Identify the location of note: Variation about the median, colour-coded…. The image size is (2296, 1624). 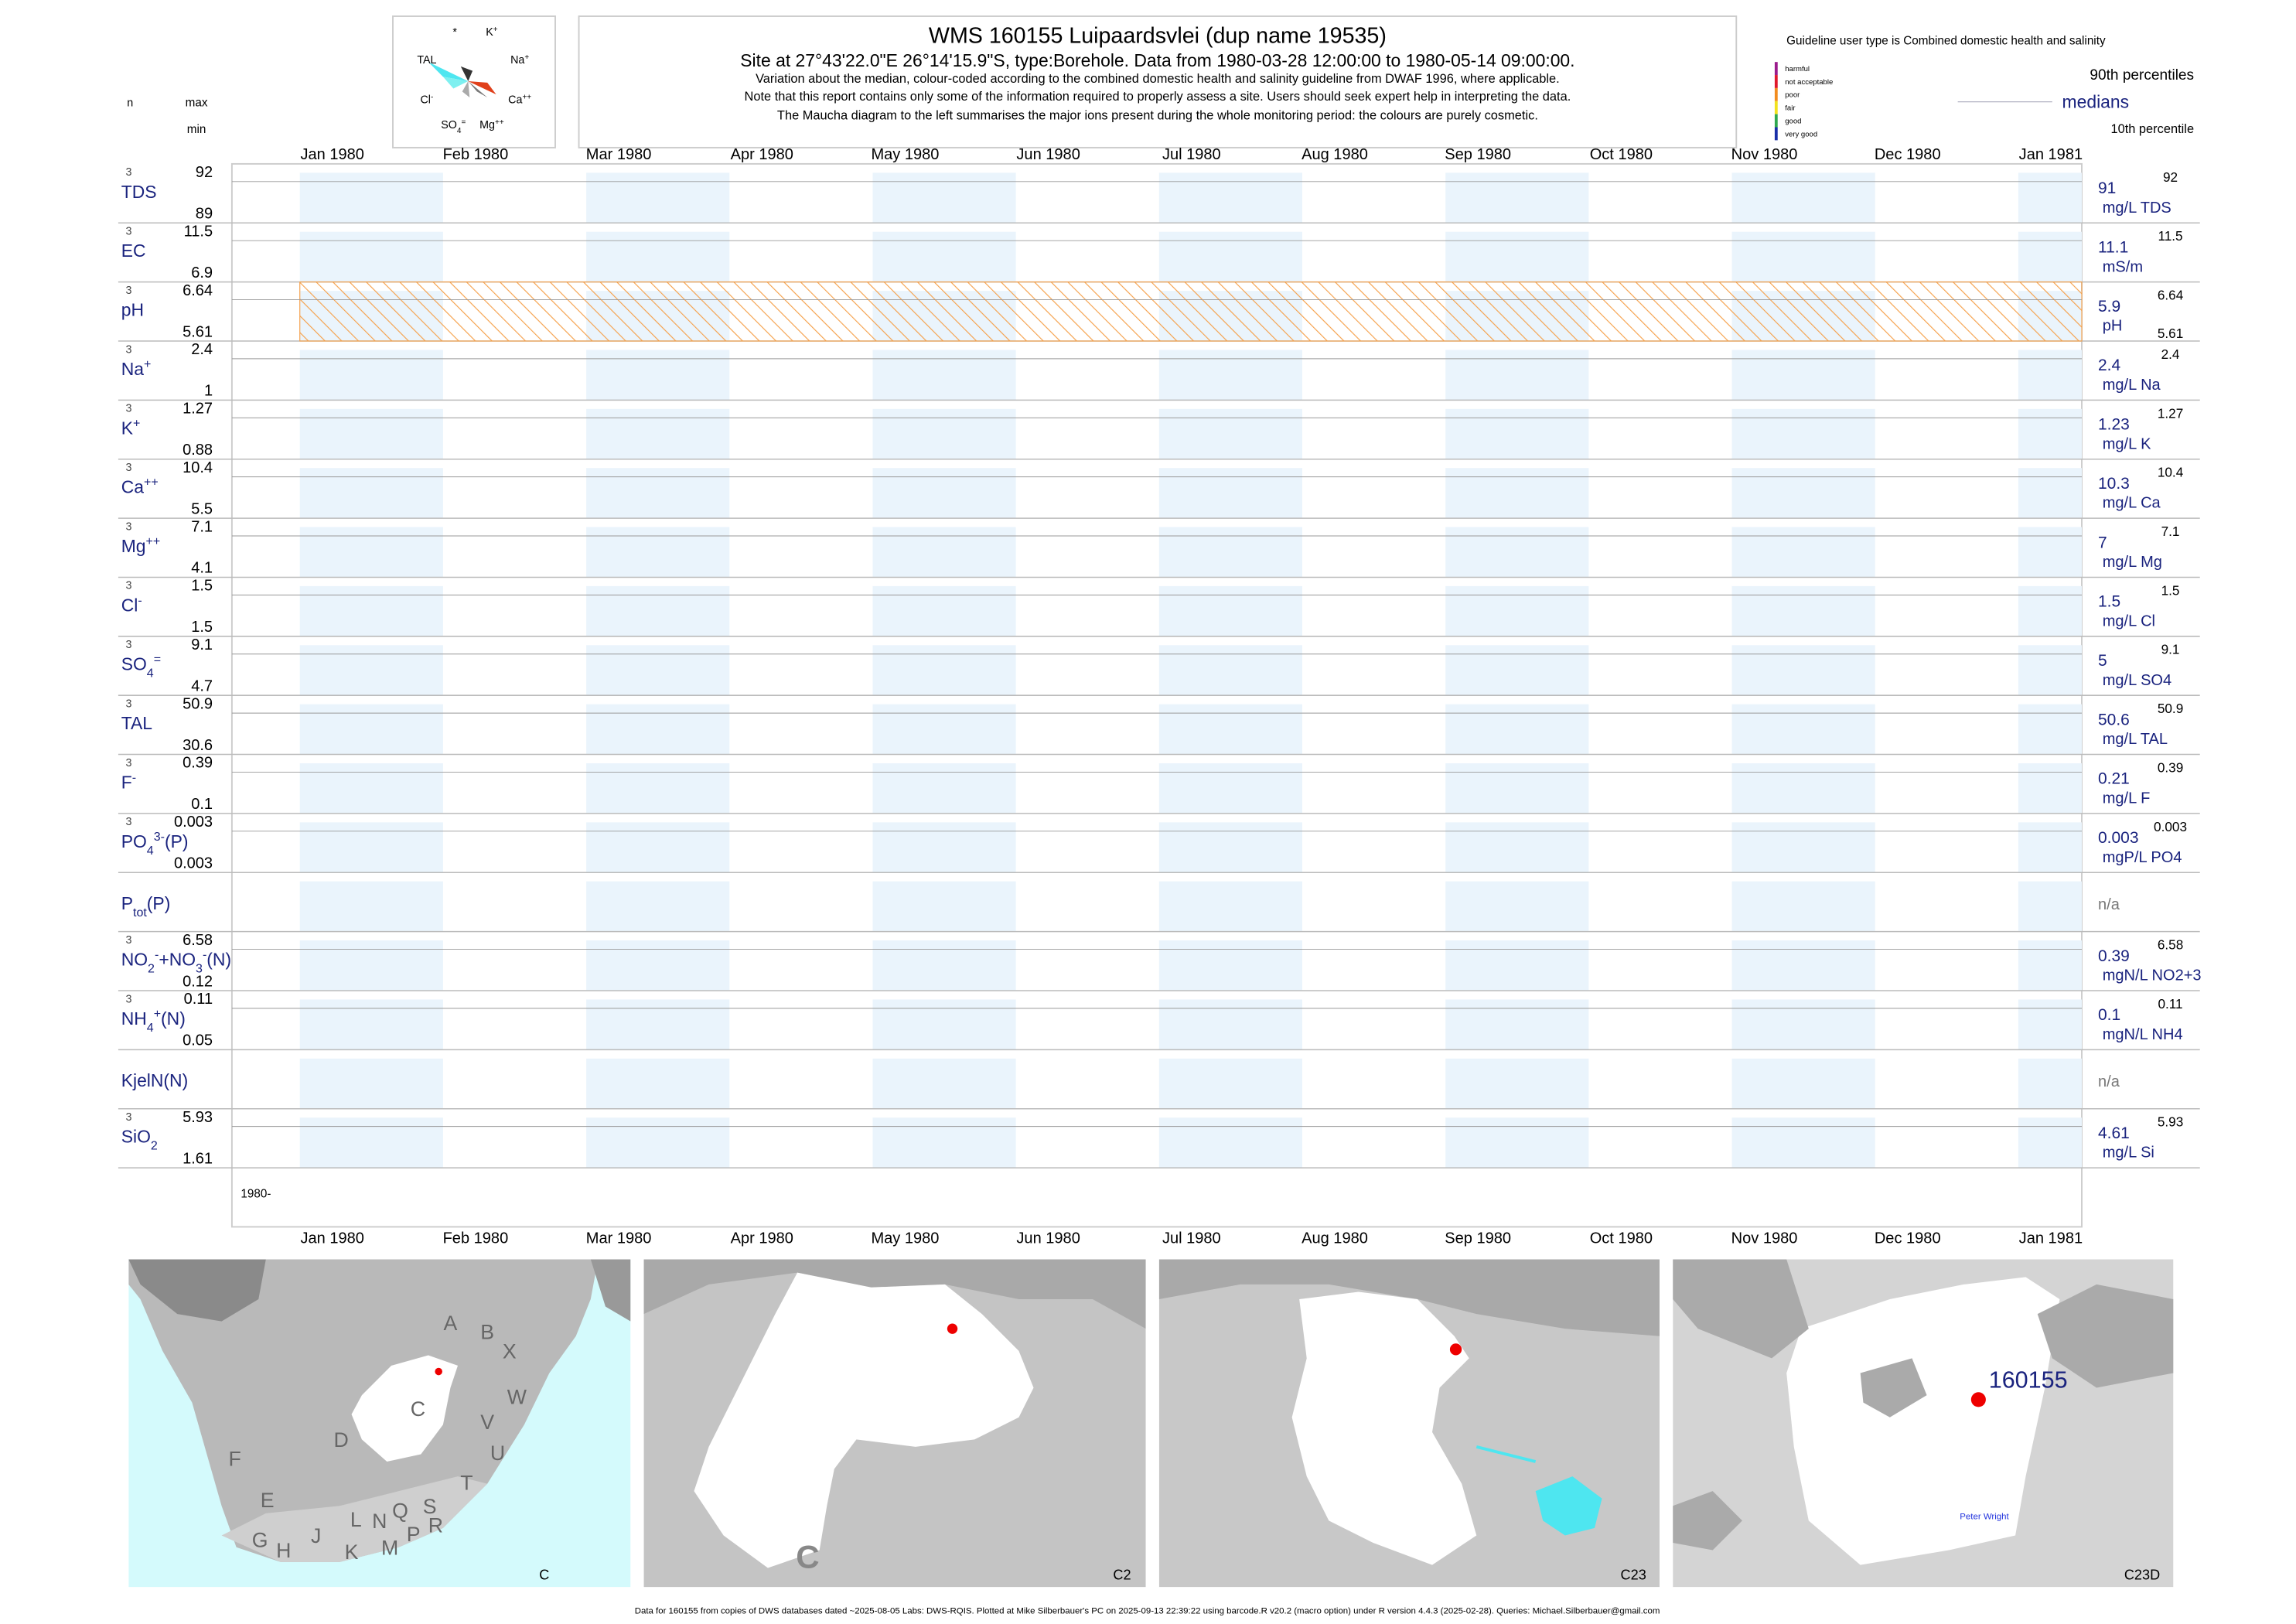
(1158, 79).